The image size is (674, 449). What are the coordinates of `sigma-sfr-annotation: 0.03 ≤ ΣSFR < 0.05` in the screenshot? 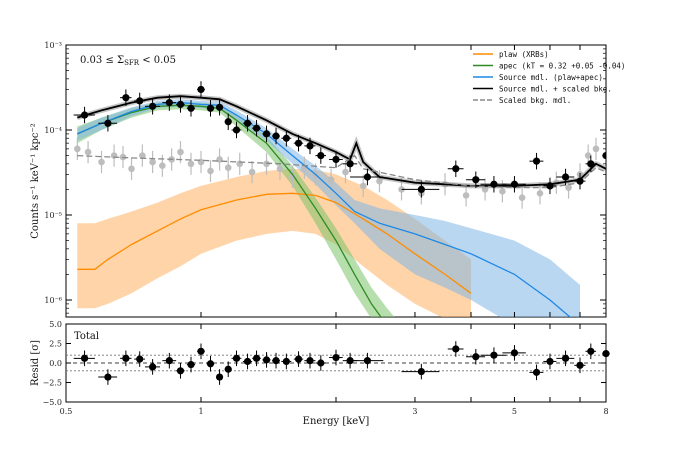 It's located at (128, 61).